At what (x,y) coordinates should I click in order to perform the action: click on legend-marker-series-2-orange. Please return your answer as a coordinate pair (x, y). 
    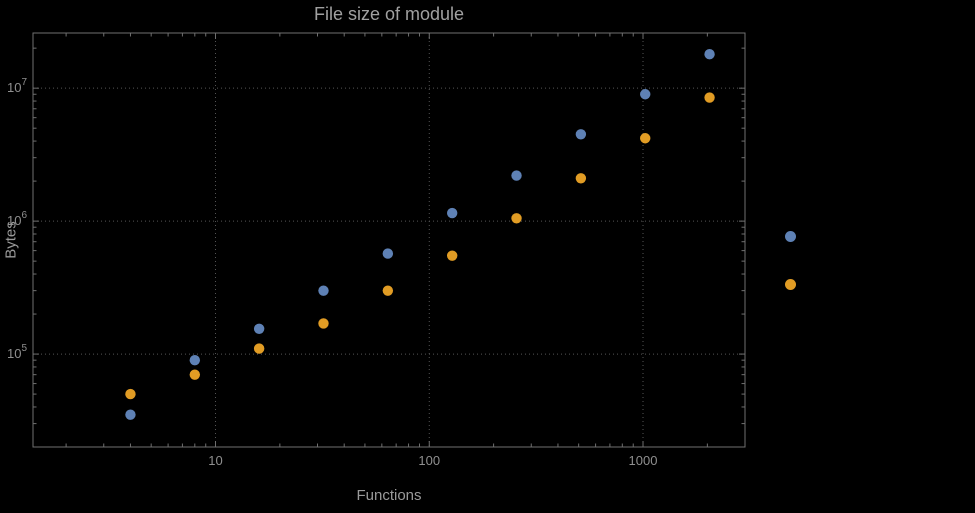
    Looking at the image, I should click on (790, 284).